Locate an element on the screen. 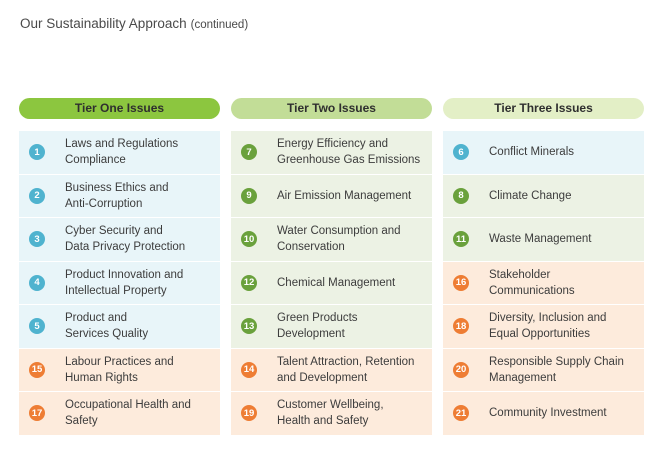 The height and width of the screenshot is (452, 665). issue-row: 16 Stakeholder Communications is located at coordinates (543, 283).